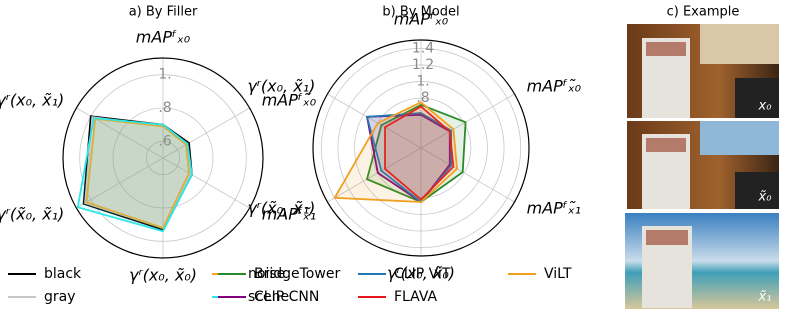  Describe the element at coordinates (416, 297) in the screenshot. I see `legend-label: FLAVA` at that location.